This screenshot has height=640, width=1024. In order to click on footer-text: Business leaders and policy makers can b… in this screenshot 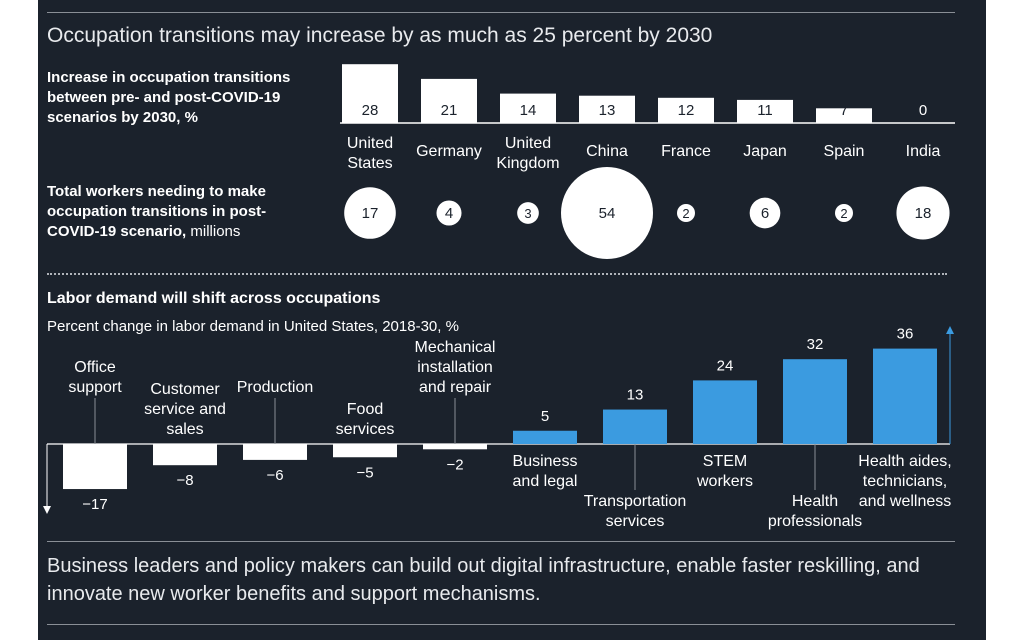, I will do `click(483, 580)`.